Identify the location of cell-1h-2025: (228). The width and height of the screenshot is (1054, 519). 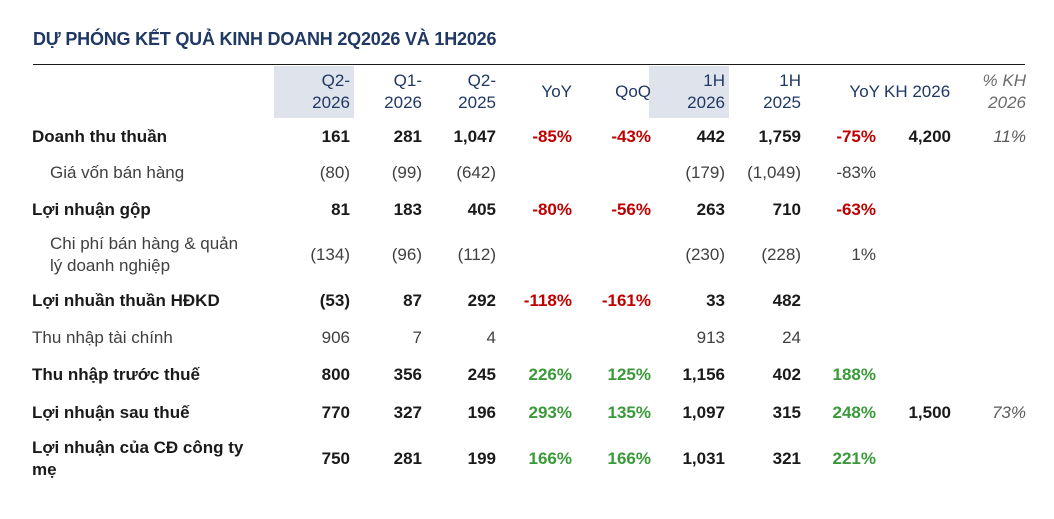
(781, 254).